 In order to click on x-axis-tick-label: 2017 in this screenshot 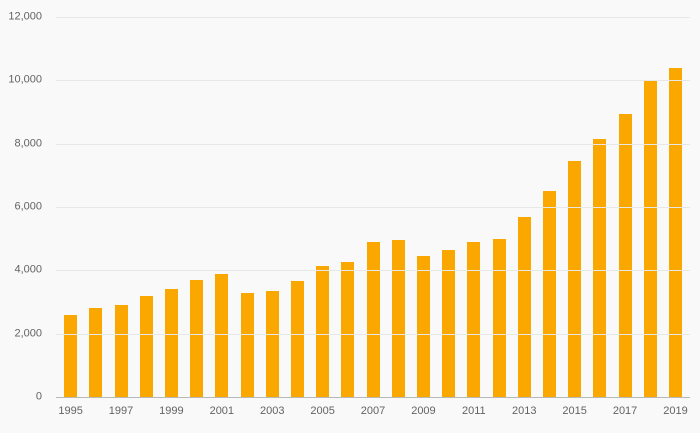, I will do `click(625, 411)`.